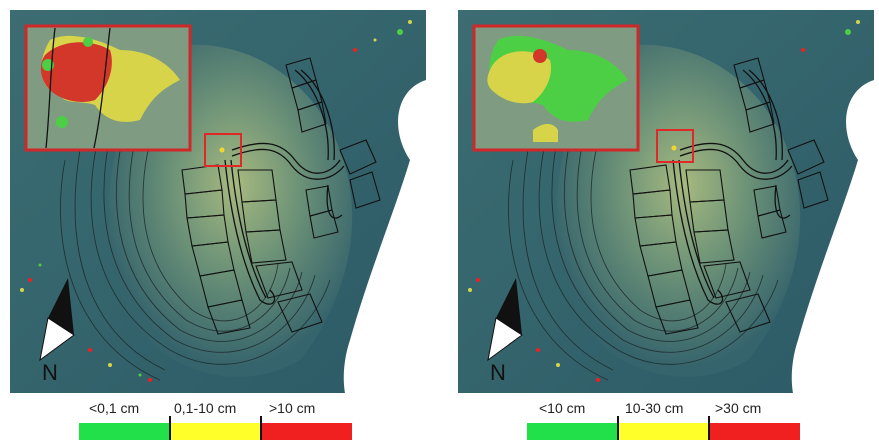  What do you see at coordinates (562, 408) in the screenshot?
I see `legend-label-low: <10 cm` at bounding box center [562, 408].